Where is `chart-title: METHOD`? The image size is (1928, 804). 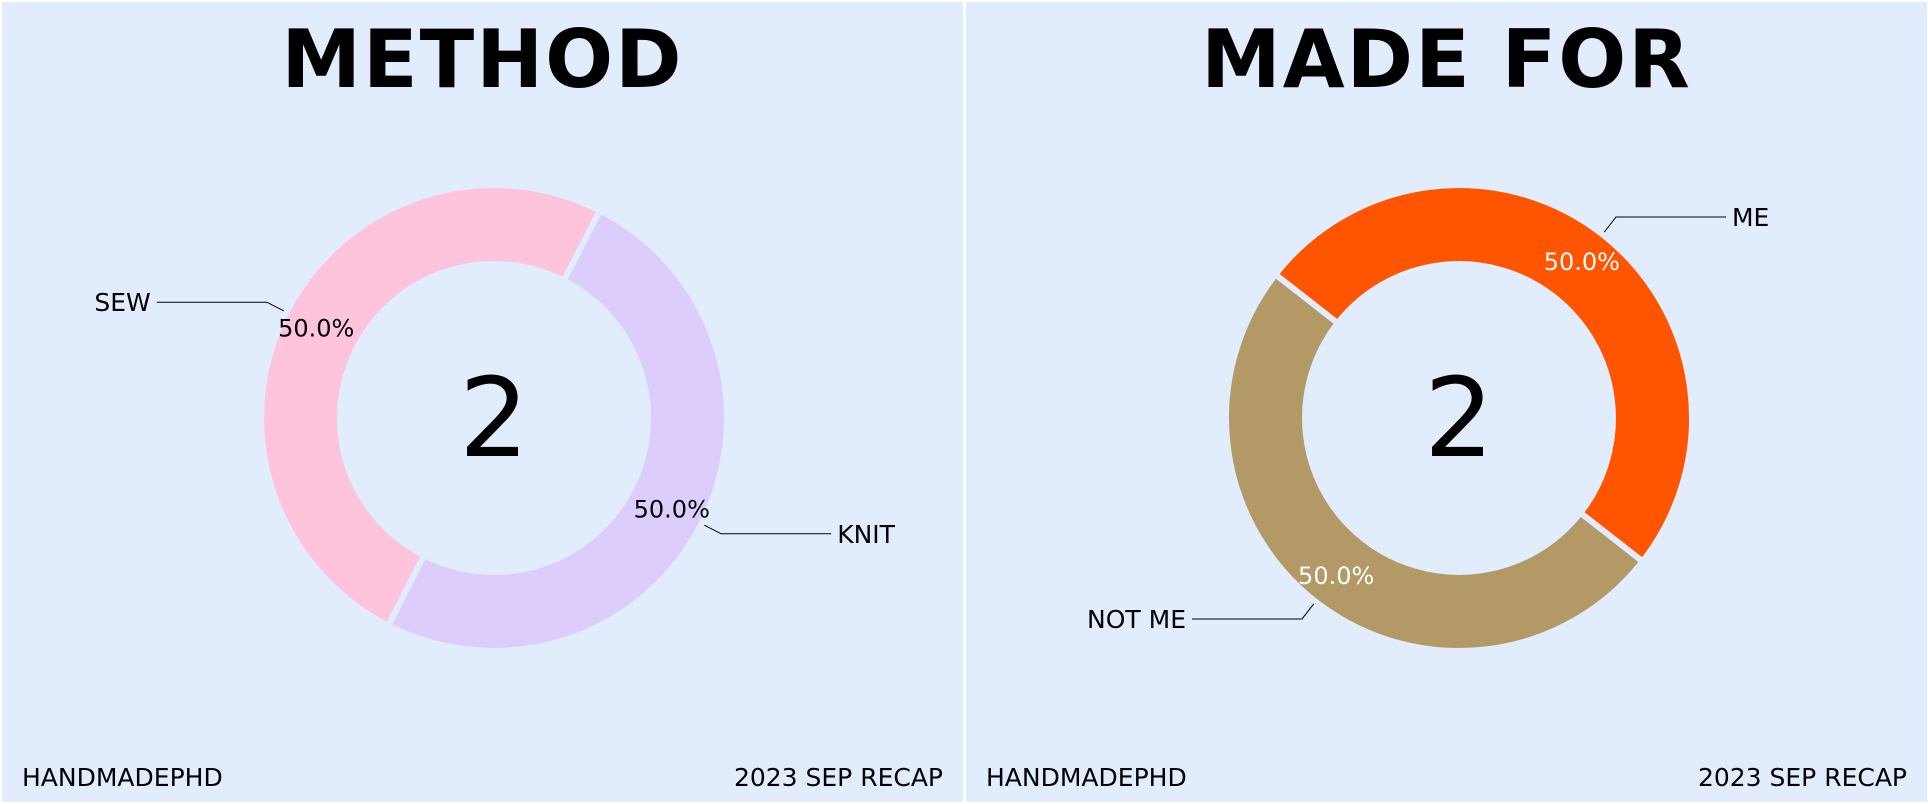 chart-title: METHOD is located at coordinates (482, 59).